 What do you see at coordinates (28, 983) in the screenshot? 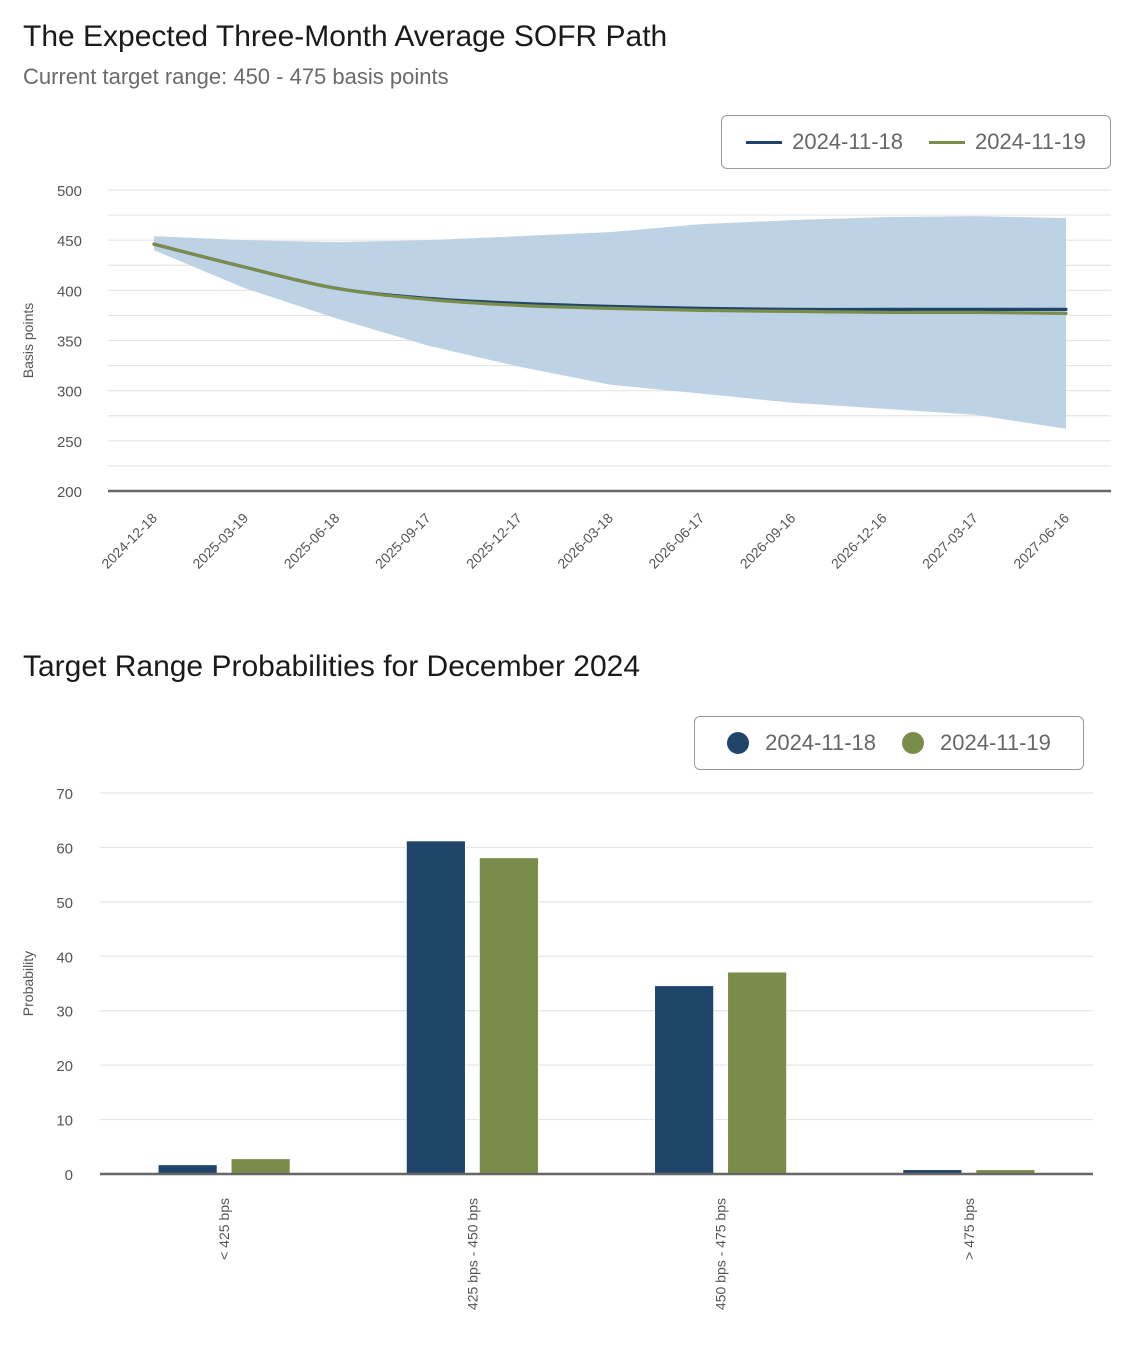
I see `y-axis-title: Probability` at bounding box center [28, 983].